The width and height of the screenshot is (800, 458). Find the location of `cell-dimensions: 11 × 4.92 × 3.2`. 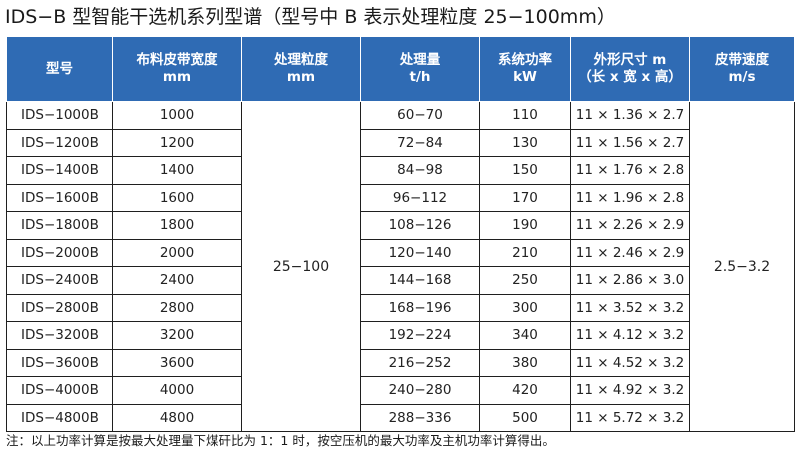

cell-dimensions: 11 × 4.92 × 3.2 is located at coordinates (630, 390).